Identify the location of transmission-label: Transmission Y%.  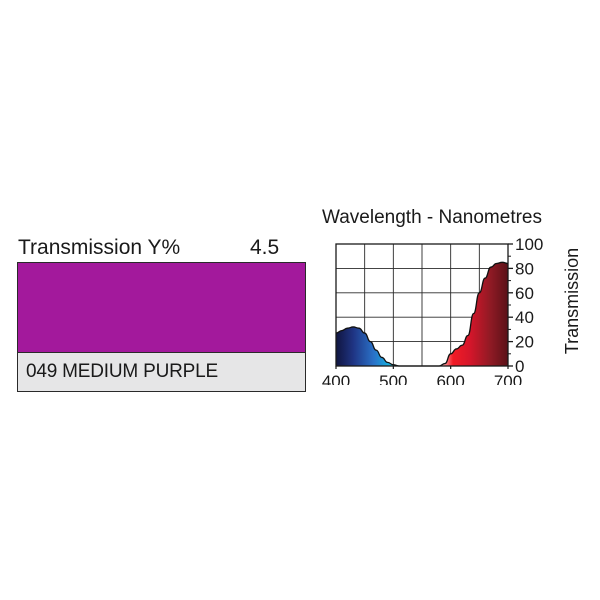
(99, 247).